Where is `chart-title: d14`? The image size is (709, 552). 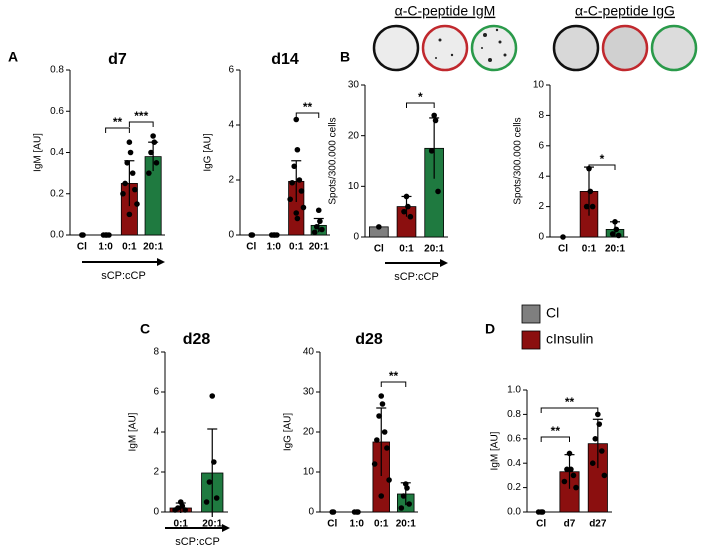 chart-title: d14 is located at coordinates (285, 59).